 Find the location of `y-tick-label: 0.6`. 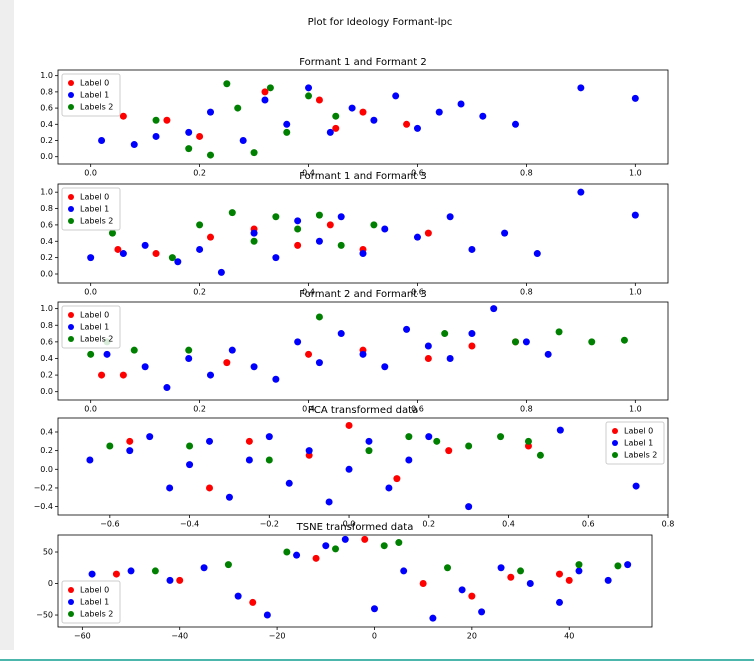

y-tick-label: 0.6 is located at coordinates (46, 341).